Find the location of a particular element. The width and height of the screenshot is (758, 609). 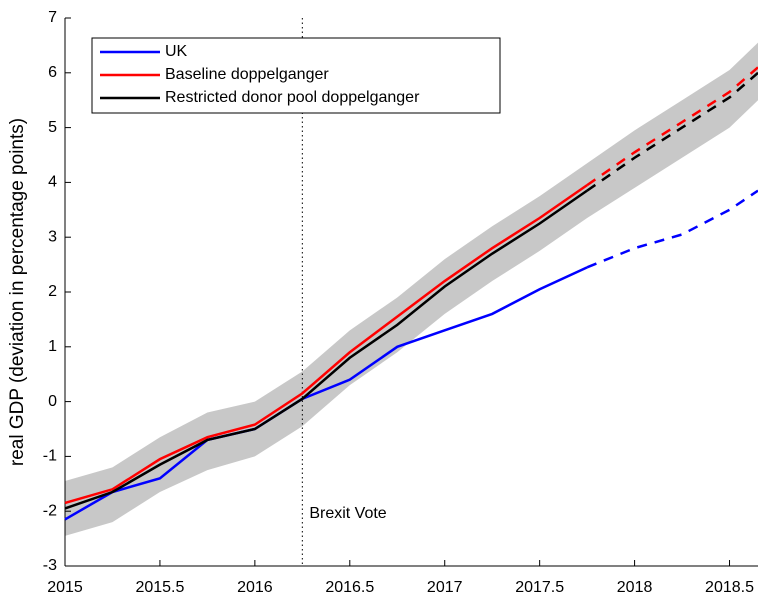

y-tick-label: 6 is located at coordinates (52, 72).